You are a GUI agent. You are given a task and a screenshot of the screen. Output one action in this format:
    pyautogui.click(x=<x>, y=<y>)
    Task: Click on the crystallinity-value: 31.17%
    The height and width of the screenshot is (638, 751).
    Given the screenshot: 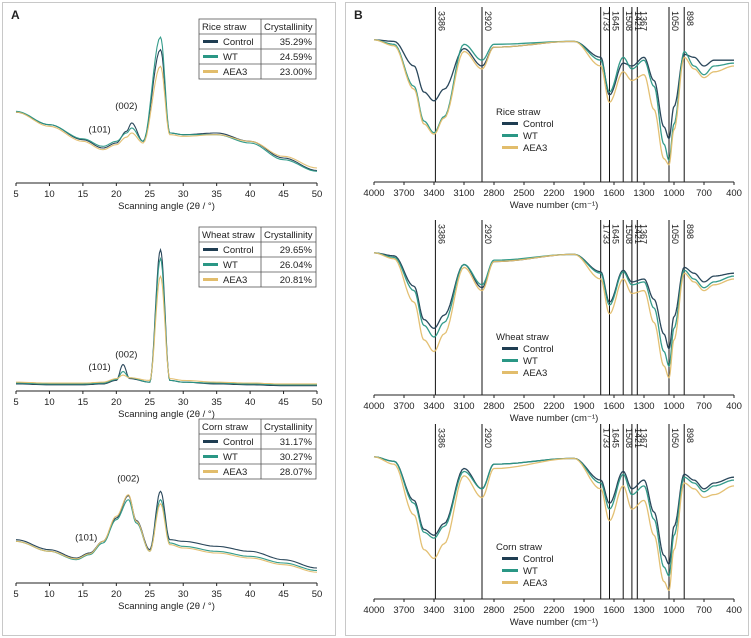 What is the action you would take?
    pyautogui.click(x=296, y=442)
    